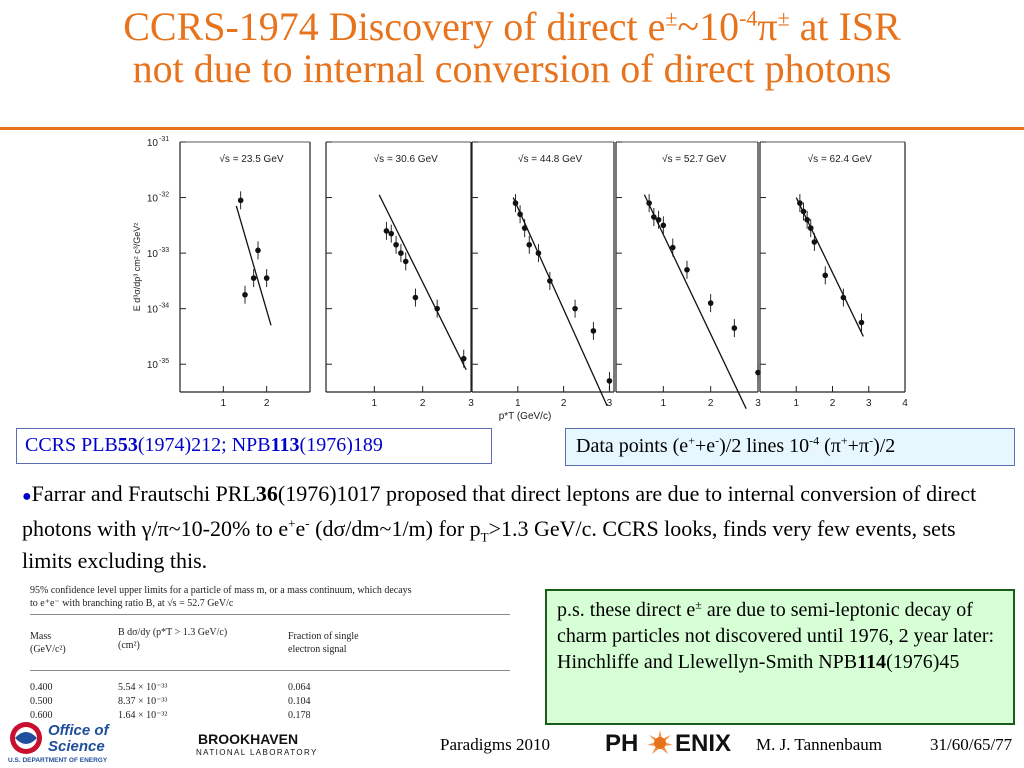 The height and width of the screenshot is (768, 1024). What do you see at coordinates (257, 752) in the screenshot?
I see `svg-text: NATIONAL LABORATORY` at bounding box center [257, 752].